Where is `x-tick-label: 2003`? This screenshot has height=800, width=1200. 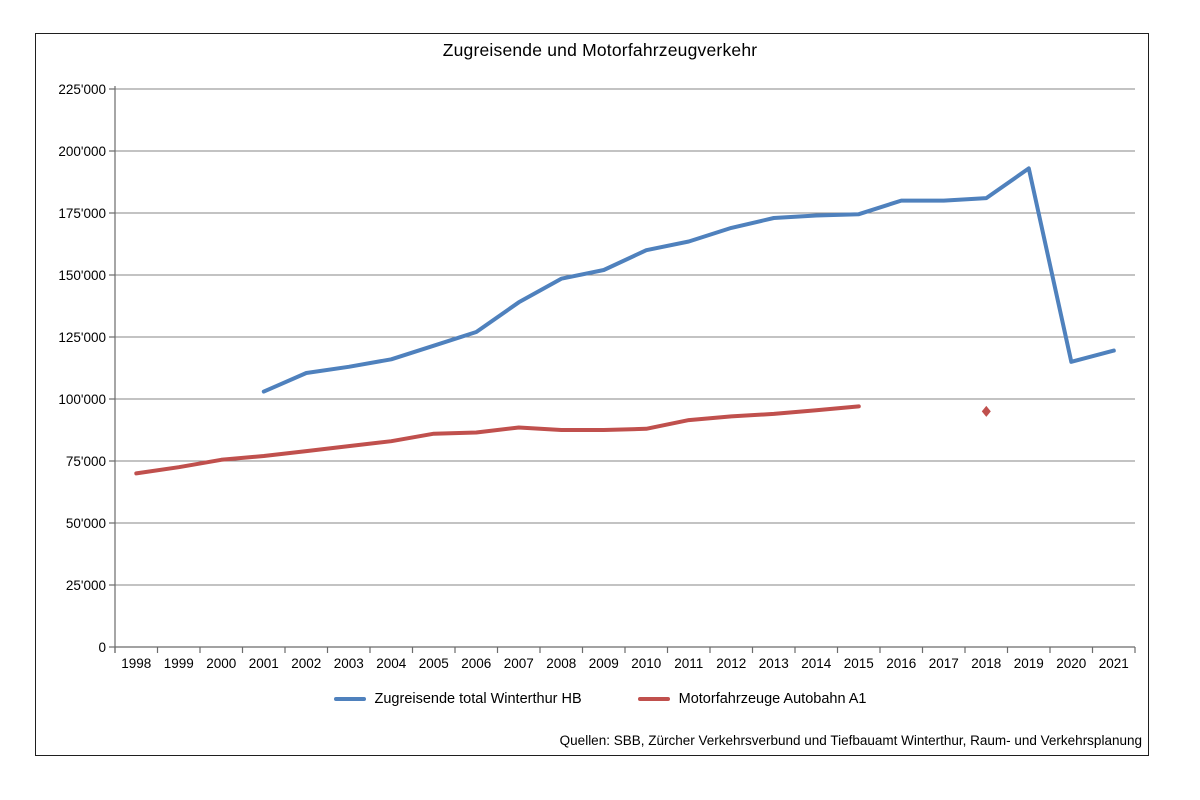
x-tick-label: 2003 is located at coordinates (349, 663).